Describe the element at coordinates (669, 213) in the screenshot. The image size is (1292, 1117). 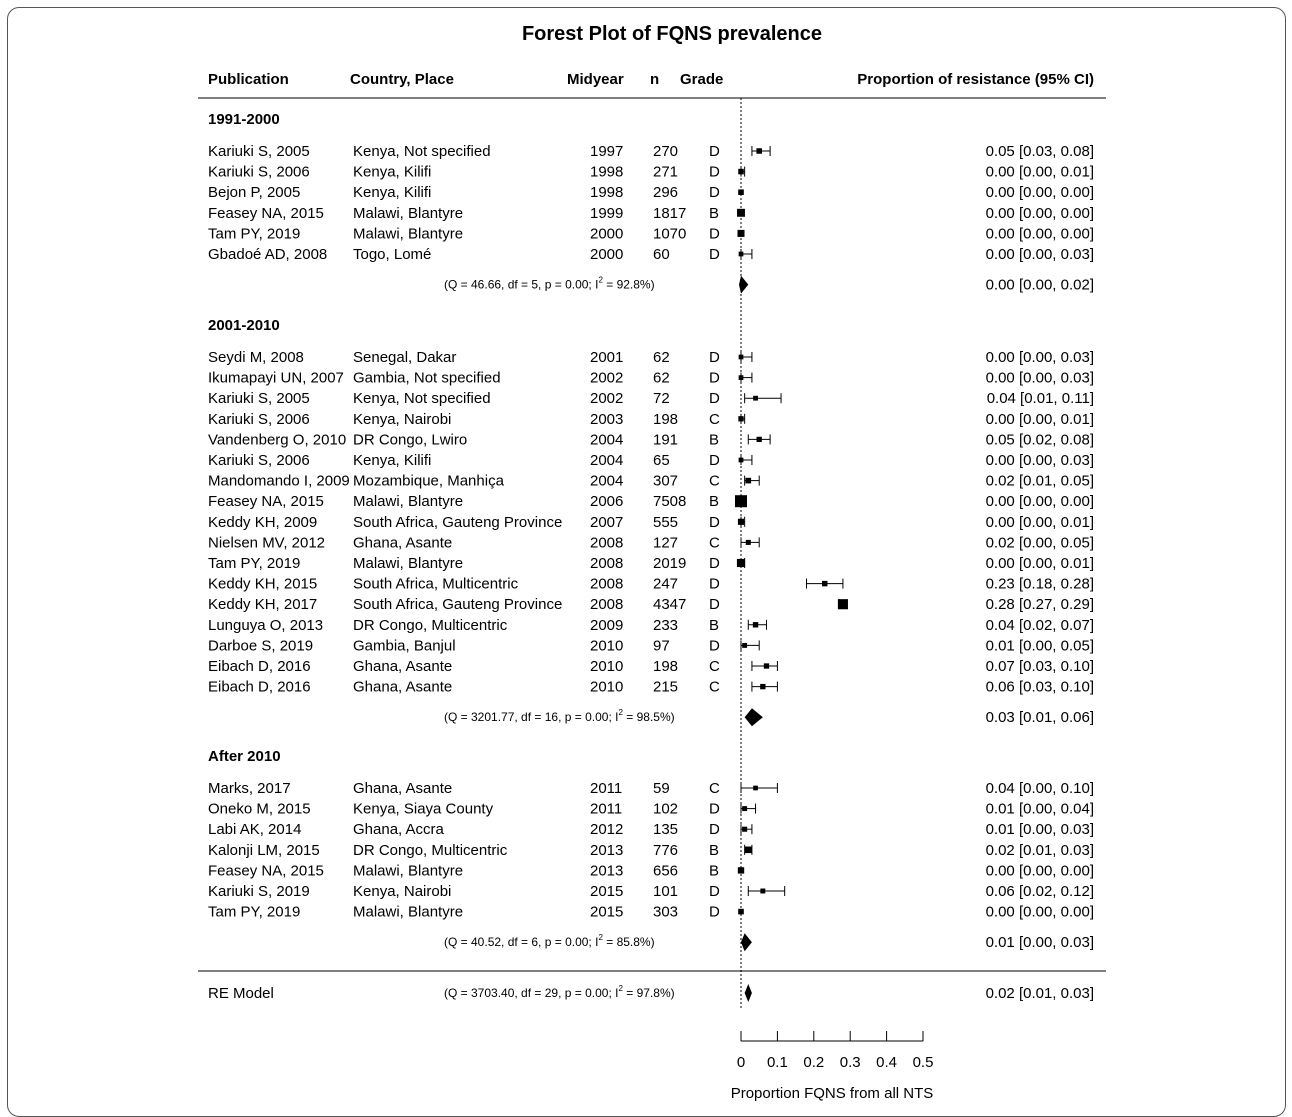
I see `n-value: 1817` at that location.